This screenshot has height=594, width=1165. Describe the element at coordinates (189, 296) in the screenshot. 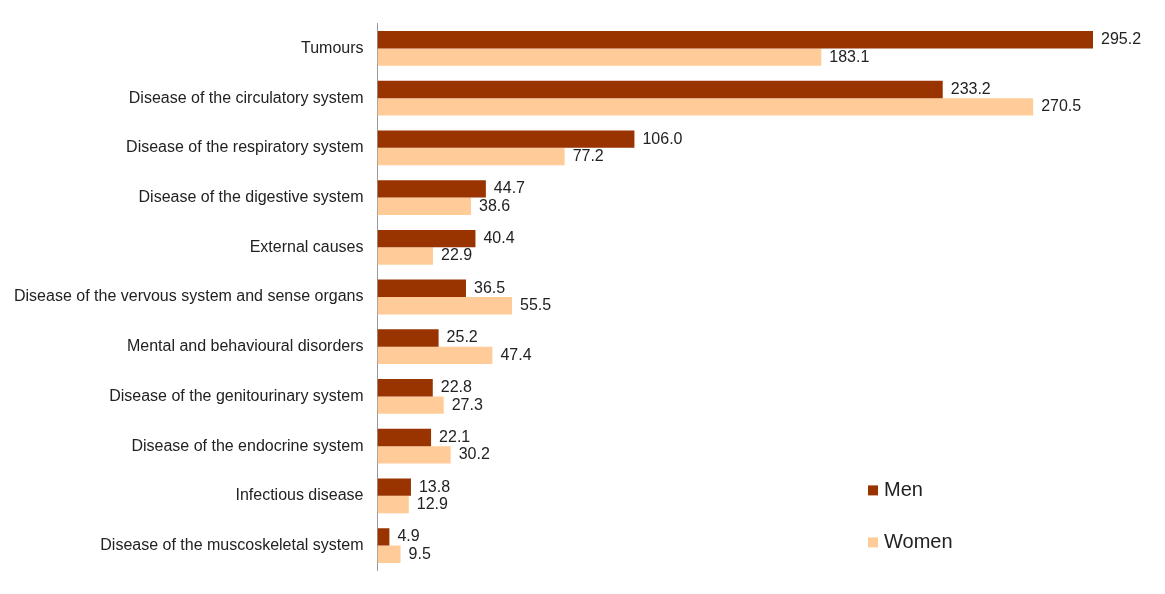

I see `y-tick-label: Disease of the vervous system and sense organs` at that location.